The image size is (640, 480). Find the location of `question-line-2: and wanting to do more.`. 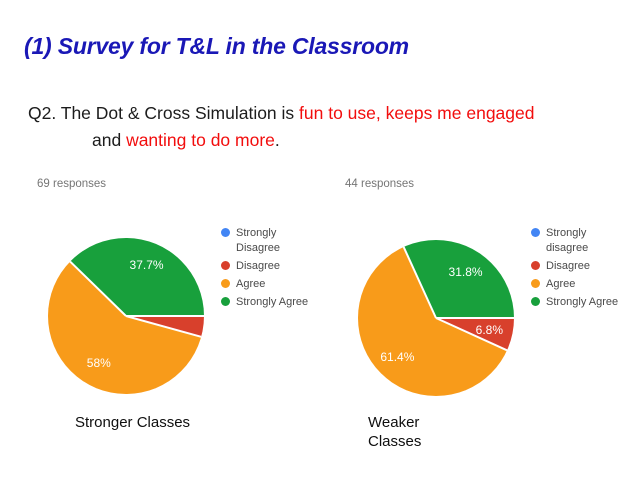

question-line-2: and wanting to do more. is located at coordinates (281, 140).